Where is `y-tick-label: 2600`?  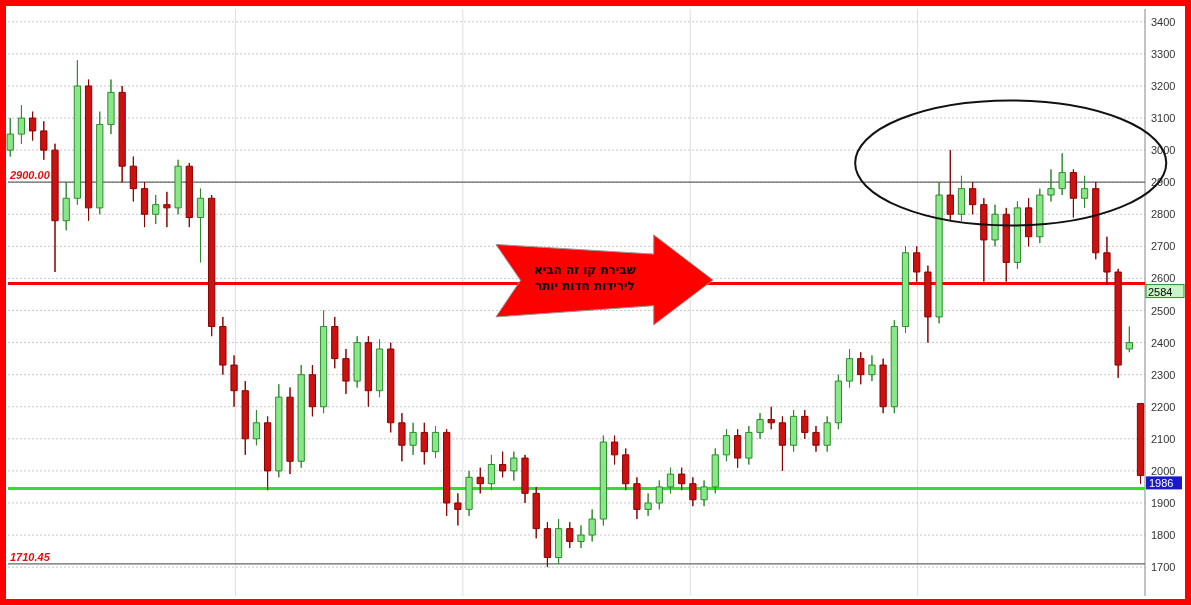
y-tick-label: 2600 is located at coordinates (1163, 278).